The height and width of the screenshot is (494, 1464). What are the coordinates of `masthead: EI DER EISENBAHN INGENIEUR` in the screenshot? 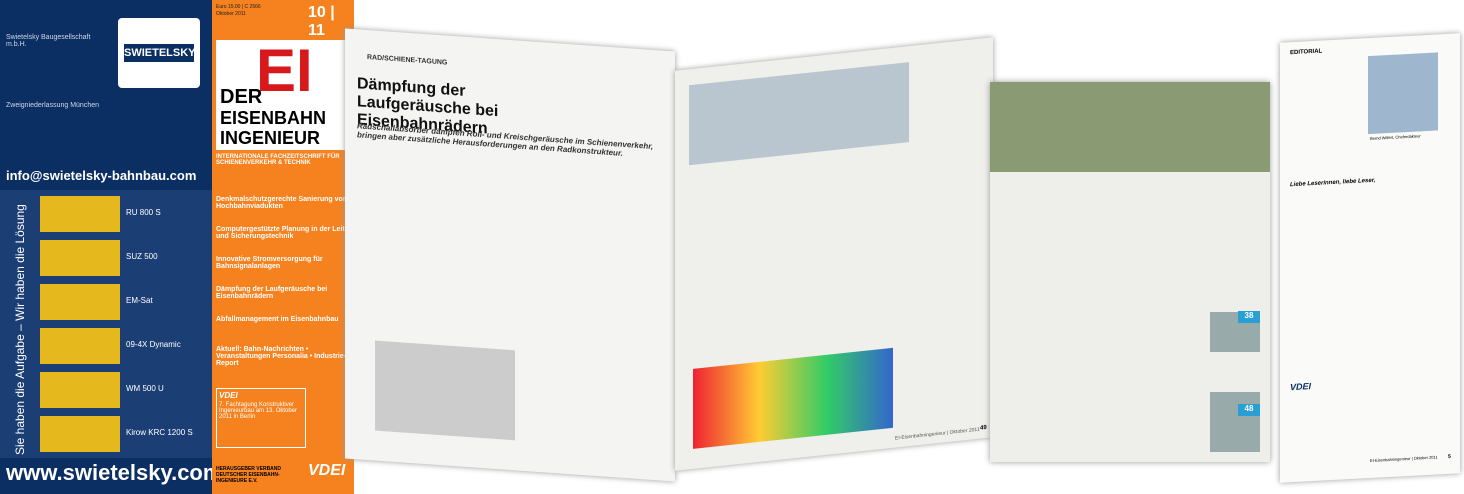 It's located at (283, 93).